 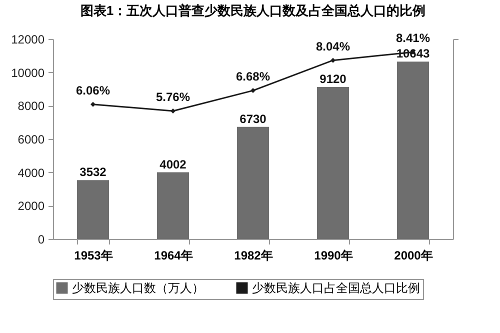 What do you see at coordinates (253, 77) in the screenshot?
I see `data-label: 6.68%` at bounding box center [253, 77].